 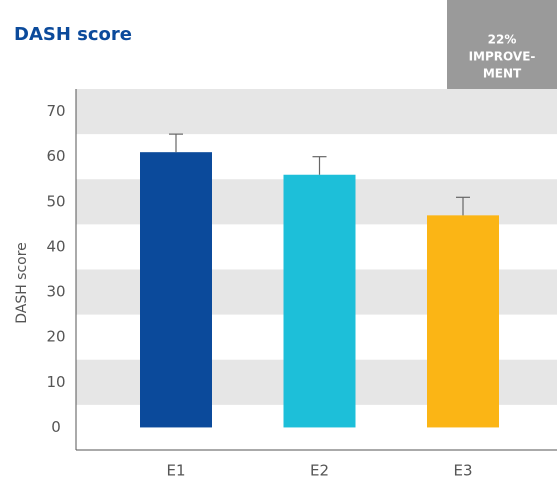 I want to click on y-tick-label: 60, so click(x=55, y=156).